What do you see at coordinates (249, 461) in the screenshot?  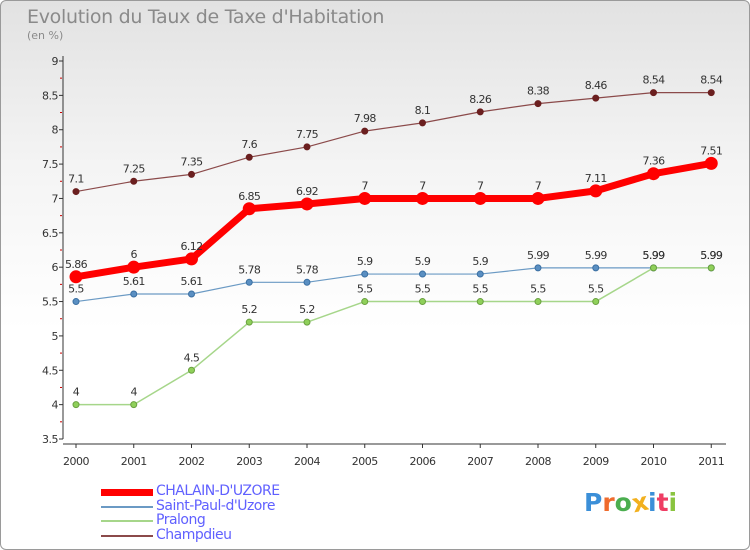 I see `x-tick-label: 2003` at bounding box center [249, 461].